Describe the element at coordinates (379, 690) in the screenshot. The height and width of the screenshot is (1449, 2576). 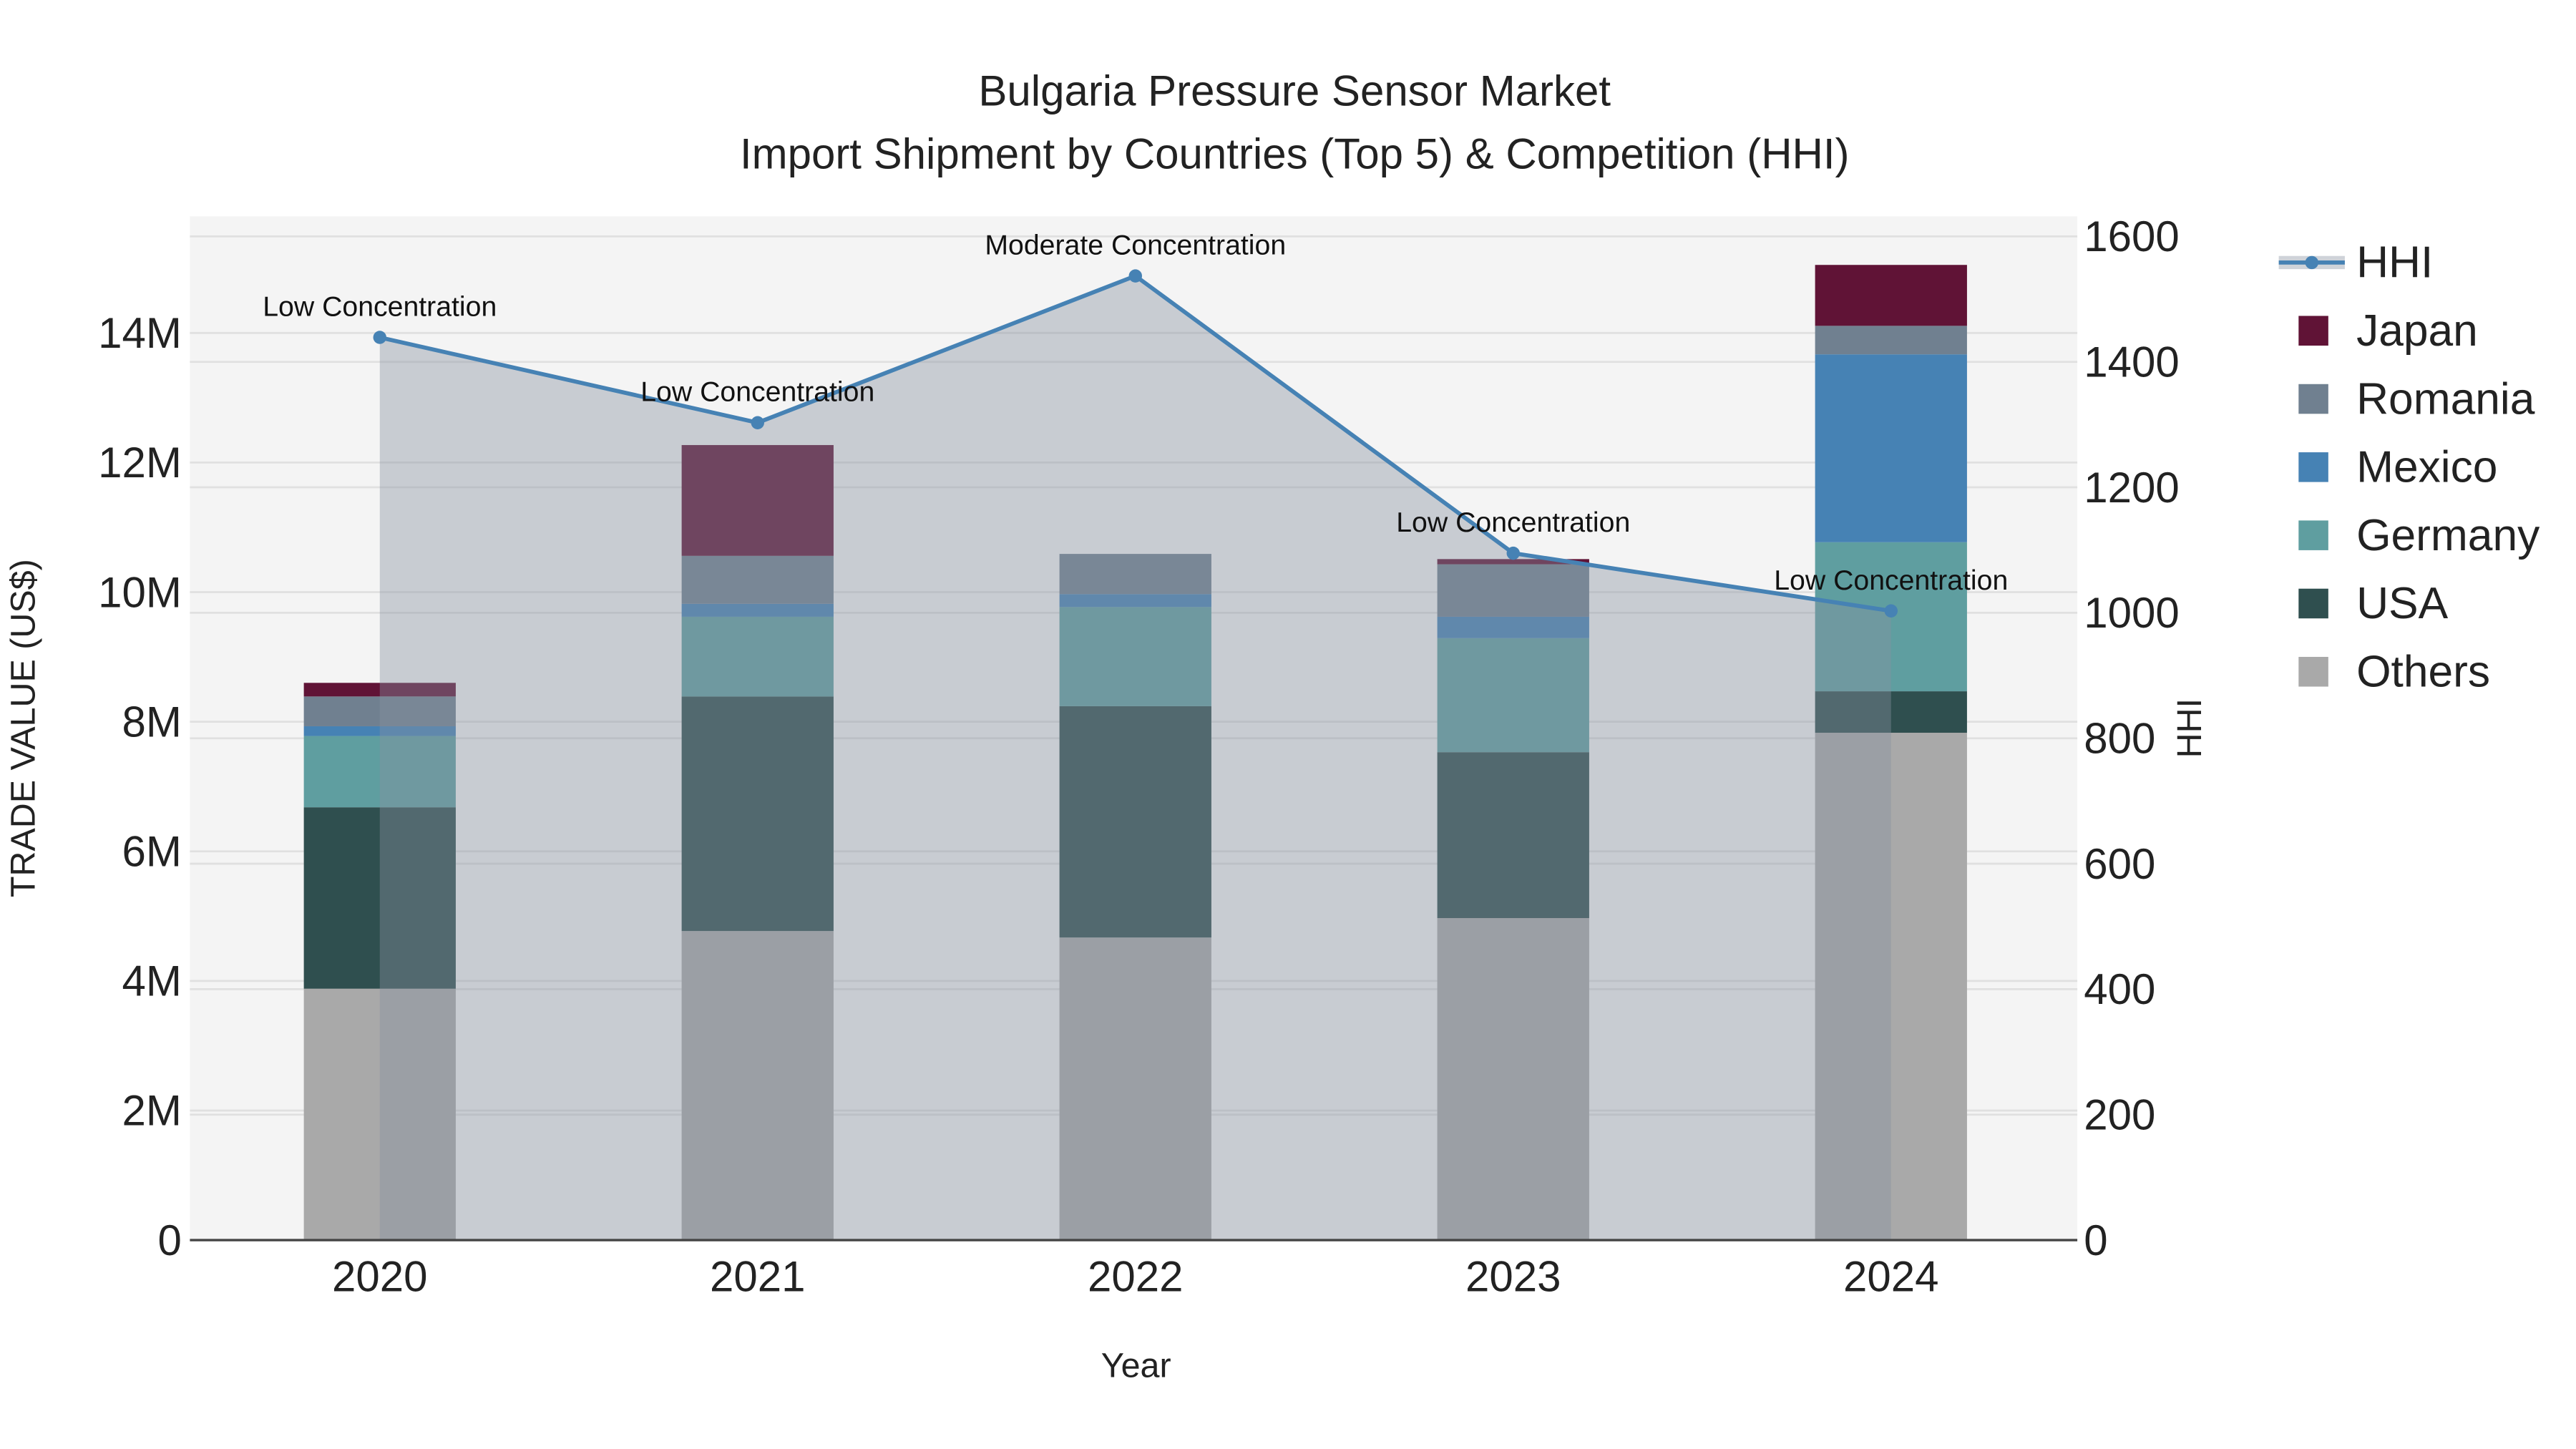
I see `bar-japan-2020` at that location.